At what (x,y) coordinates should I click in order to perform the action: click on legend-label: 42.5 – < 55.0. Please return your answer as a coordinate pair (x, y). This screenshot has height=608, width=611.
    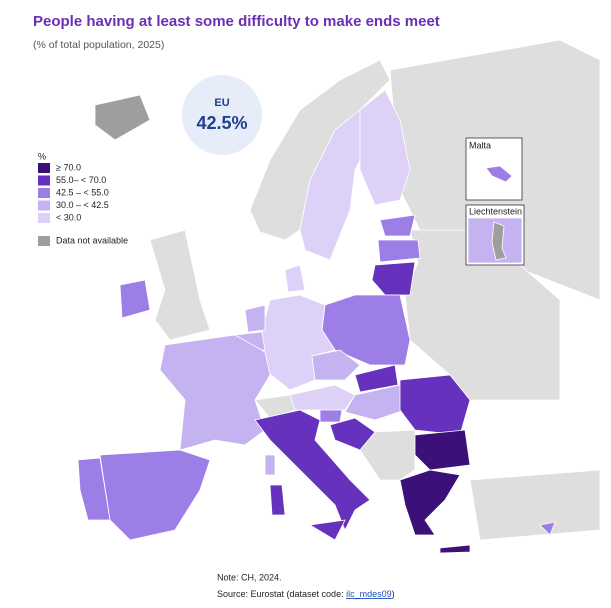
    Looking at the image, I should click on (82, 192).